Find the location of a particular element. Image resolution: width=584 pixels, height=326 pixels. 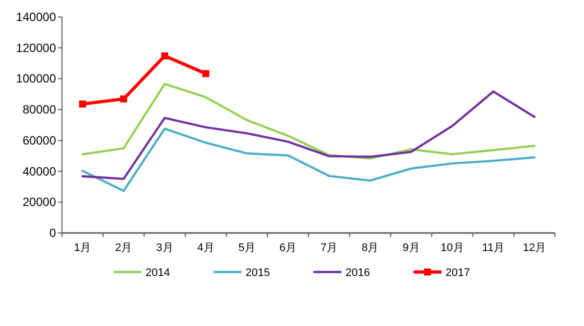

x-tick-label: 3月 is located at coordinates (165, 248).